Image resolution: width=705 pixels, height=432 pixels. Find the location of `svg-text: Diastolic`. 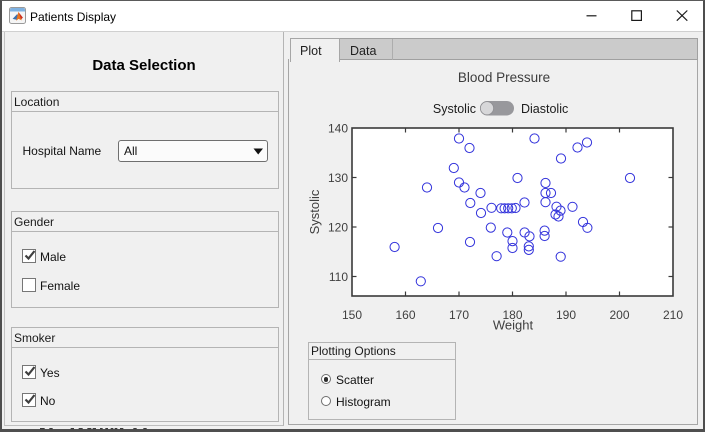

svg-text: Diastolic is located at coordinates (544, 109).